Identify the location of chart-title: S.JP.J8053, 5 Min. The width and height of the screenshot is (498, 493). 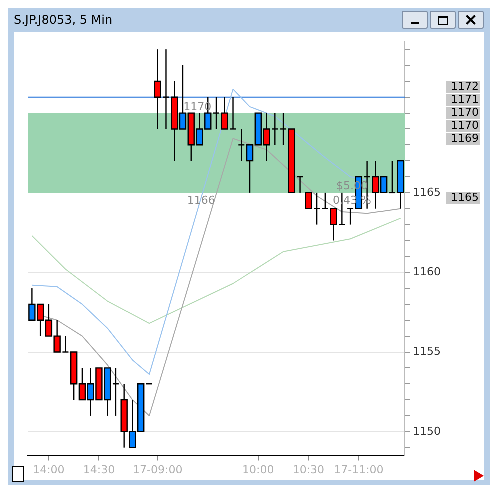
(64, 20).